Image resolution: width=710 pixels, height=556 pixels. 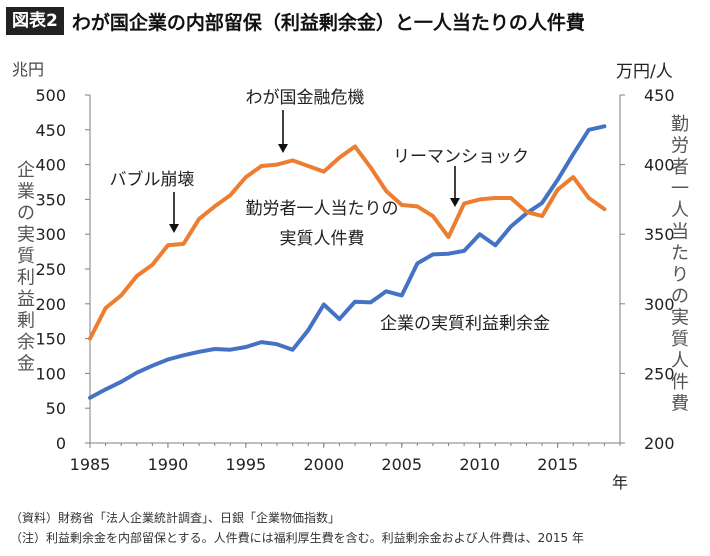 What do you see at coordinates (90, 464) in the screenshot?
I see `x-tick-label: 1985` at bounding box center [90, 464].